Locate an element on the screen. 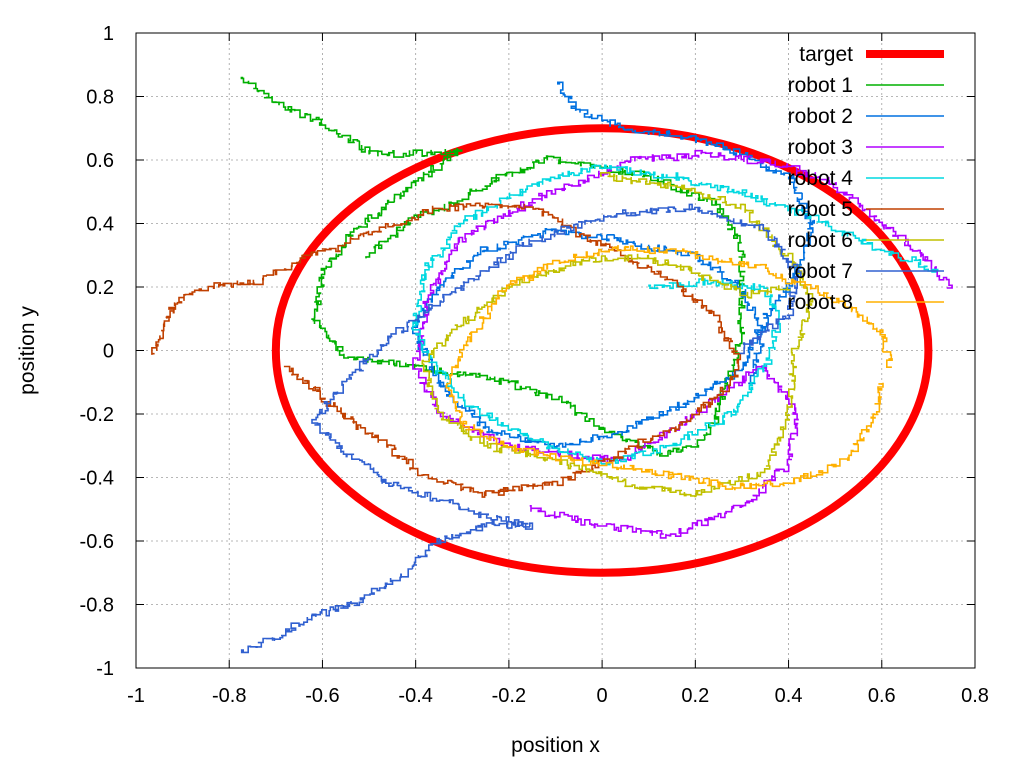  y-tick-label: 1 is located at coordinates (108, 34).